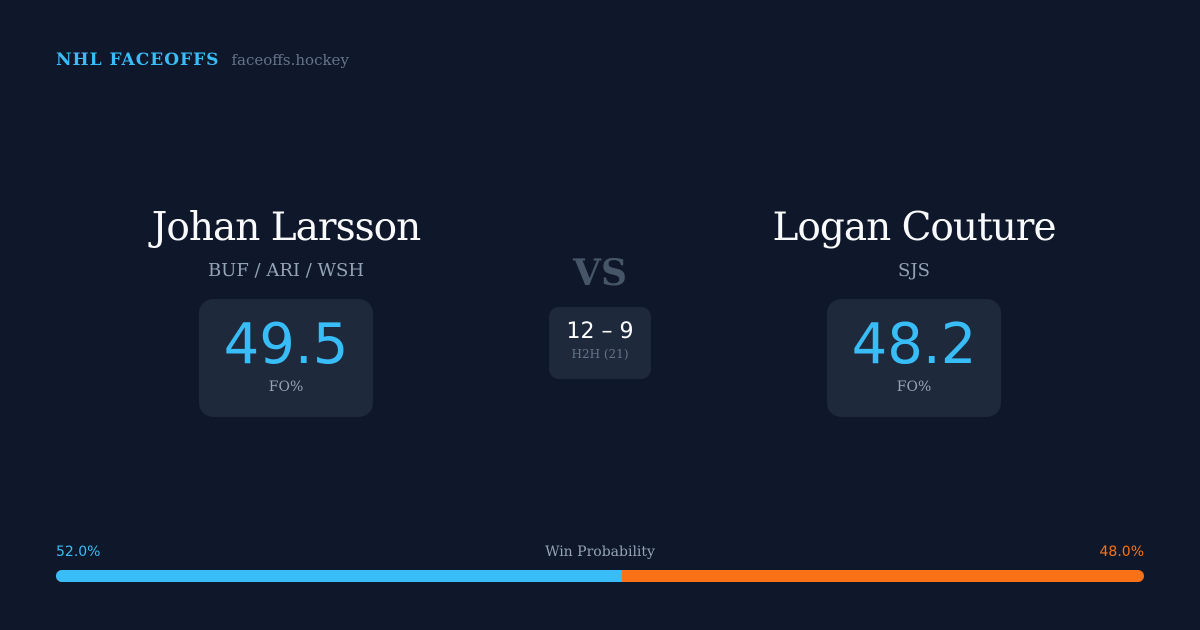  I want to click on win-prob-label: Win Probability, so click(600, 552).